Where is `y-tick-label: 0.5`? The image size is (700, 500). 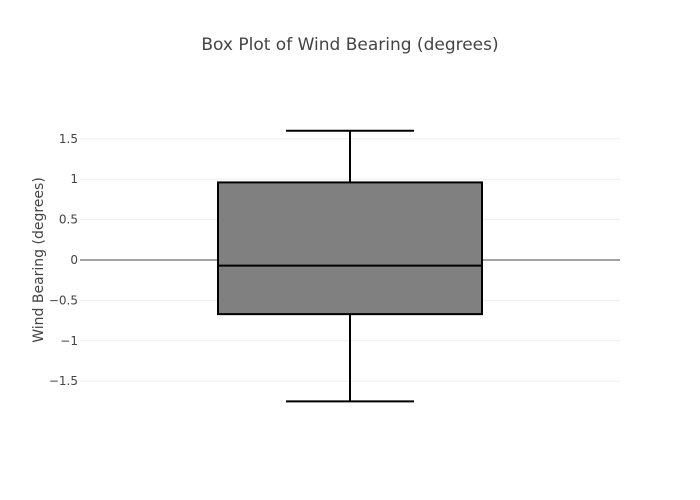
y-tick-label: 0.5 is located at coordinates (68, 220).